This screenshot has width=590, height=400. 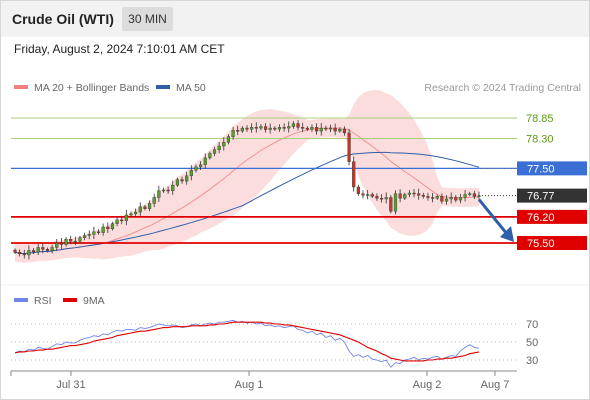 What do you see at coordinates (540, 119) in the screenshot?
I see `level-label: 78.85` at bounding box center [540, 119].